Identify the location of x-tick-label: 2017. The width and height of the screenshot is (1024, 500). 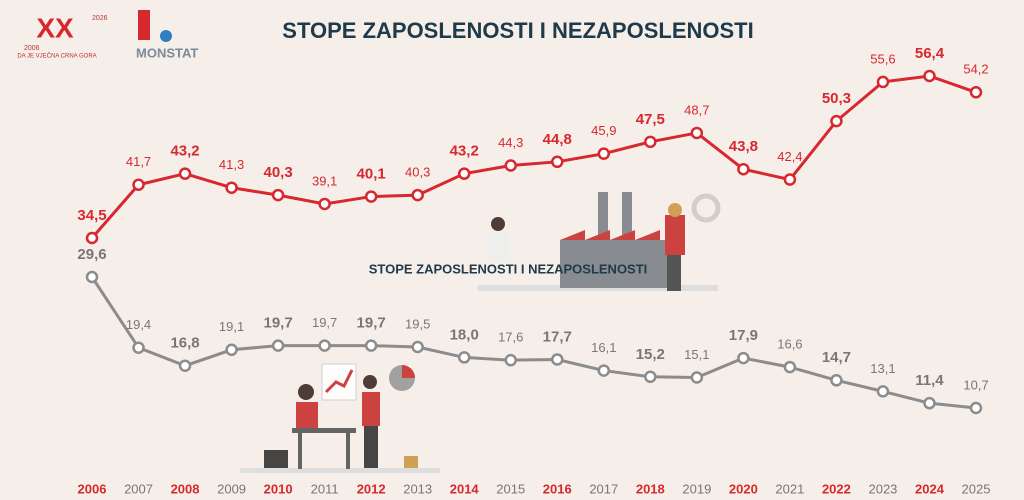
(603, 488).